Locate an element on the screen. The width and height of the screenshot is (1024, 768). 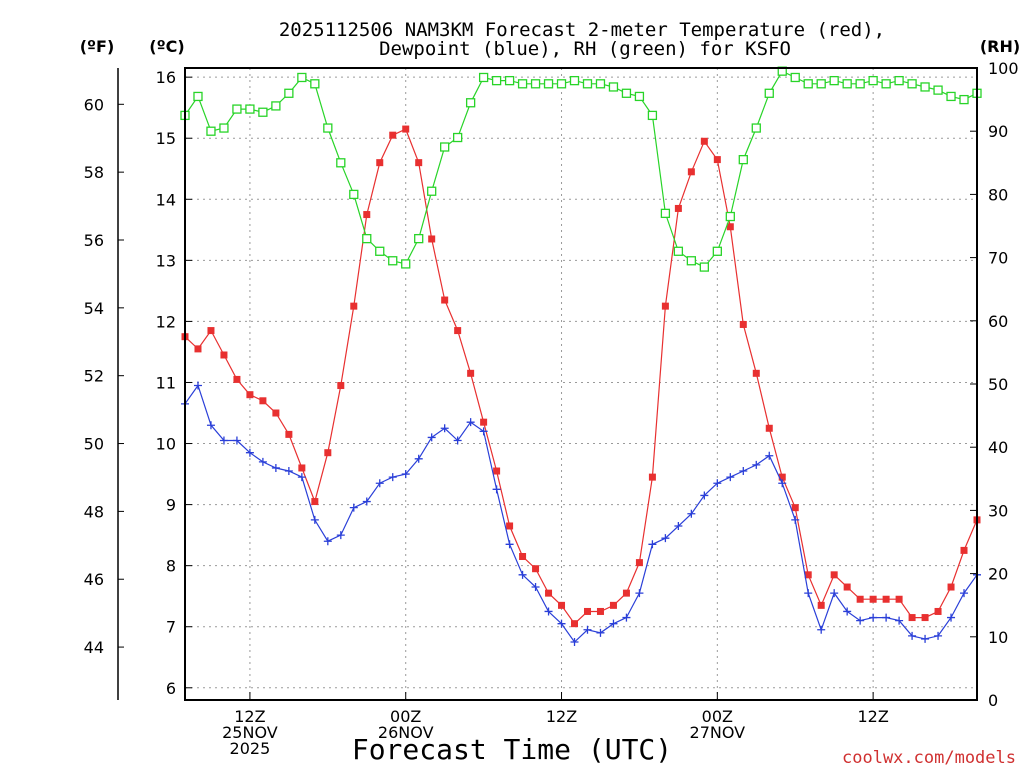
fahrenheit-tick-label: 60 is located at coordinates (94, 104).